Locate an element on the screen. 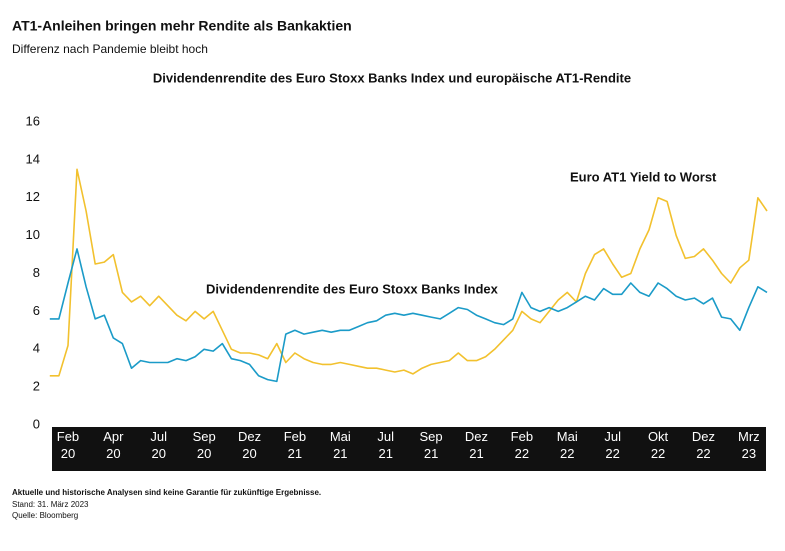 The height and width of the screenshot is (551, 785). y-tick-label: 12 is located at coordinates (33, 196).